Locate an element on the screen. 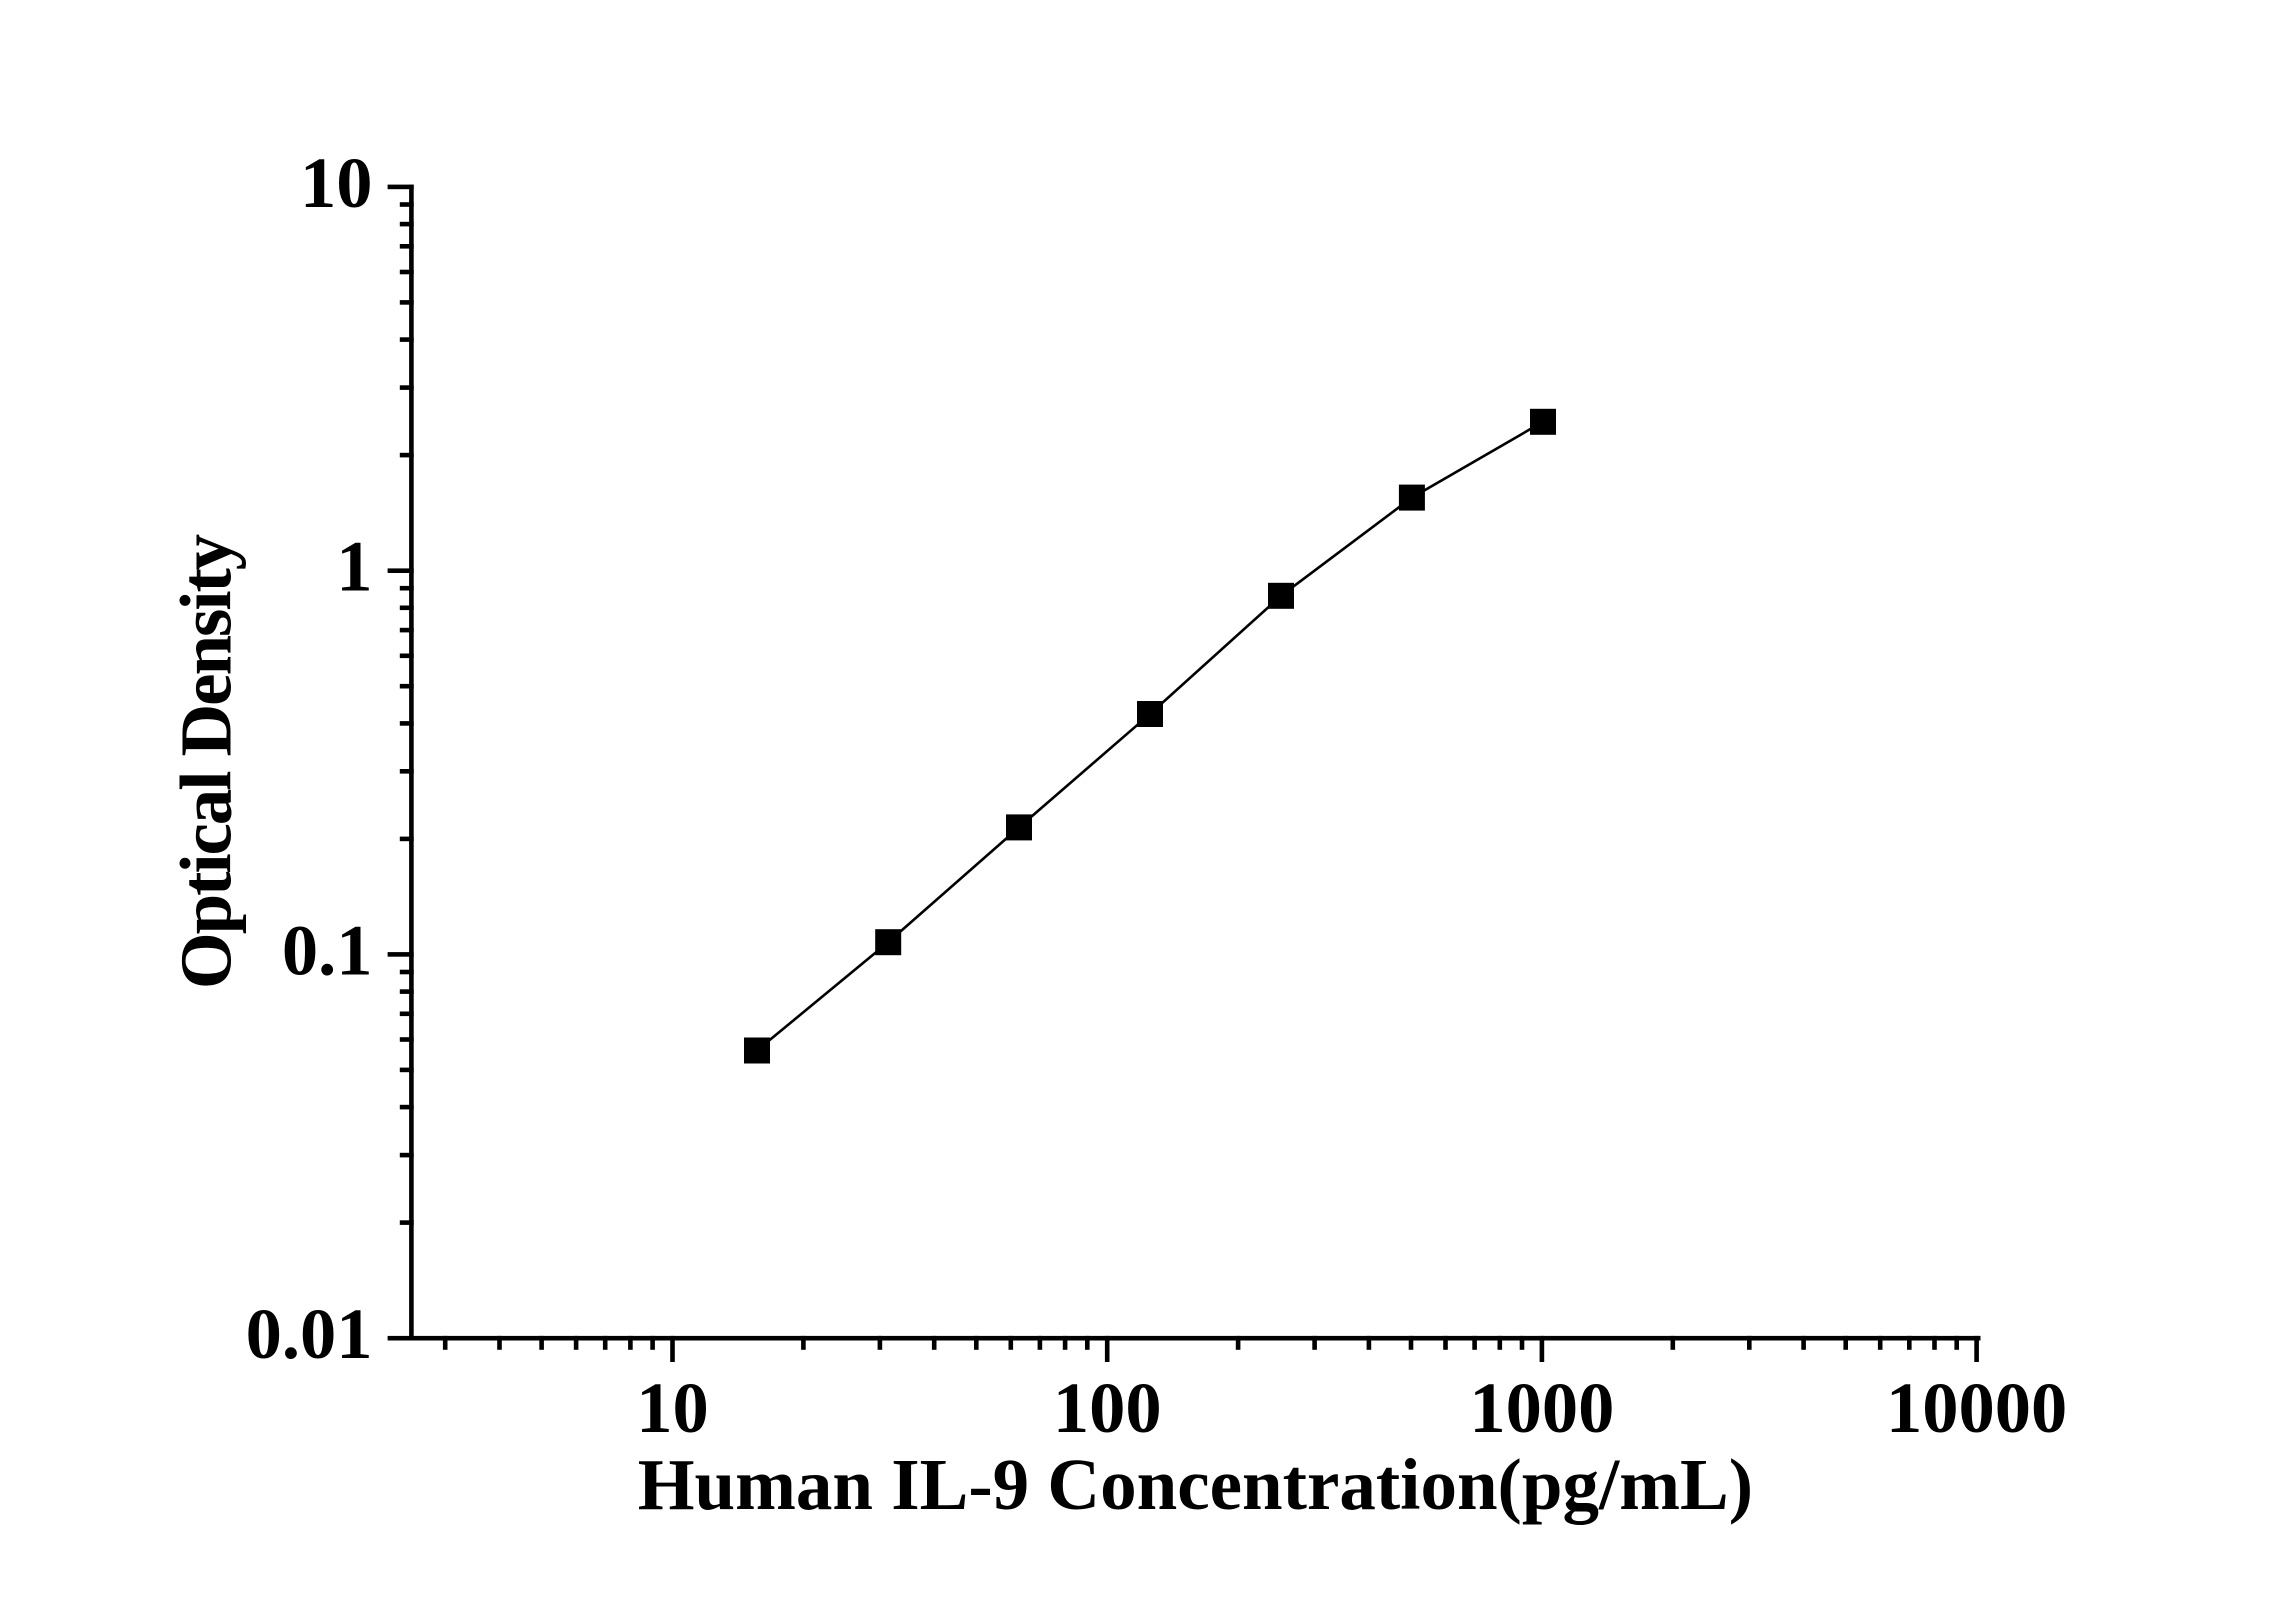 Image resolution: width=2296 pixels, height=1604 pixels. svg-text: 1000 is located at coordinates (1541, 1407).